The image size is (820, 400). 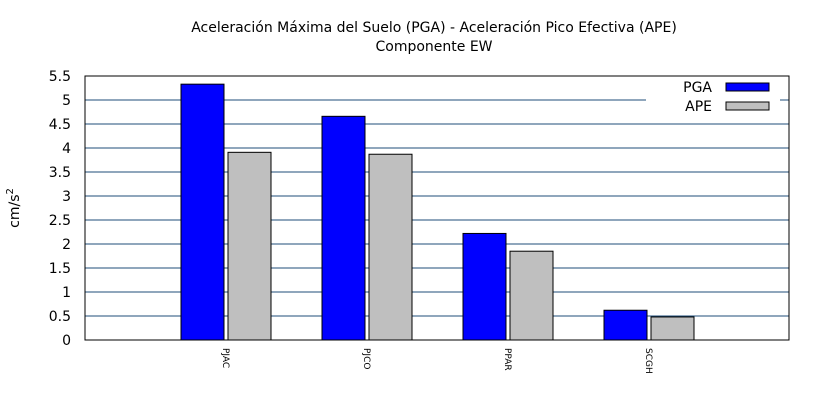 I want to click on bar-pga-pjac, so click(x=202, y=212).